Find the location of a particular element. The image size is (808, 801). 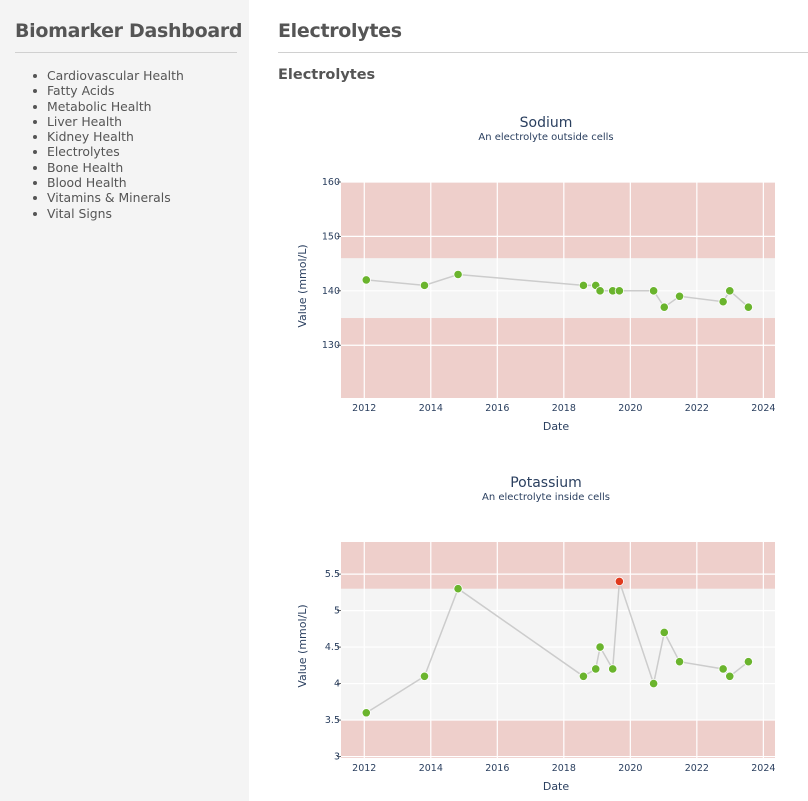

y-tick-label: 140 is located at coordinates (331, 291).